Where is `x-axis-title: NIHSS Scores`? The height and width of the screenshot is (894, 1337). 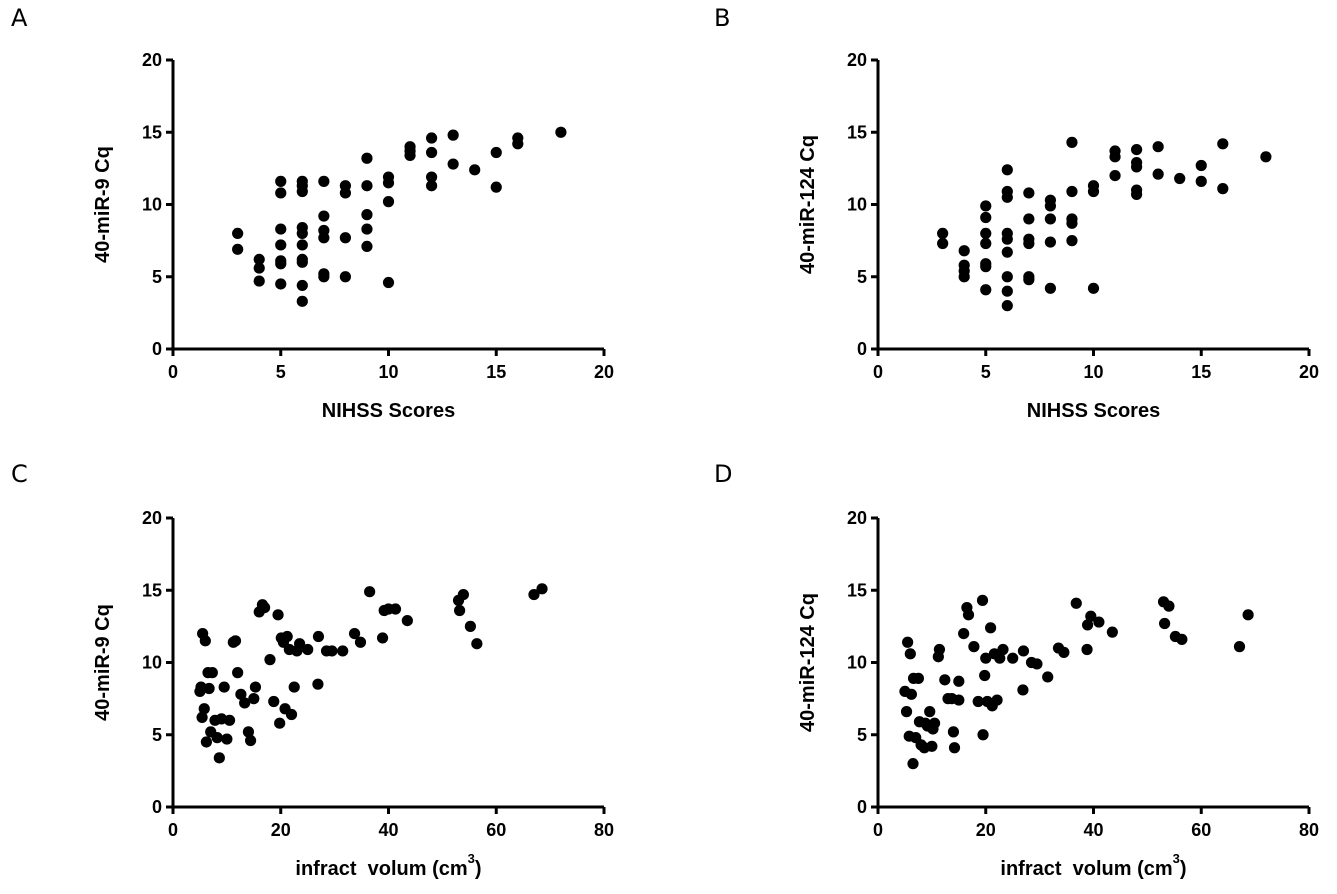 x-axis-title: NIHSS Scores is located at coordinates (1093, 411).